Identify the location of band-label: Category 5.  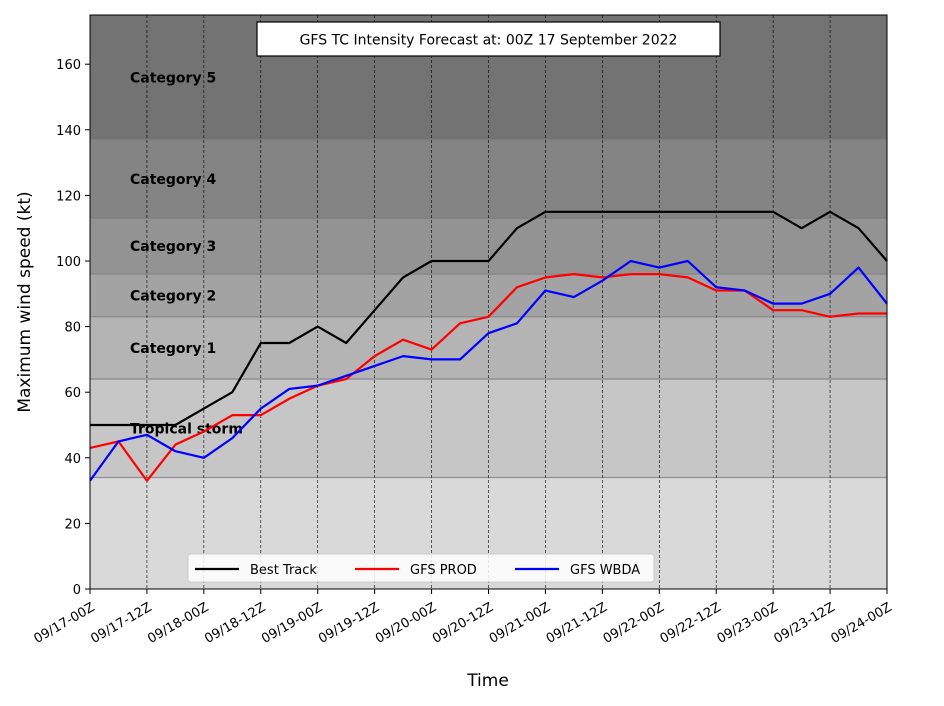
(173, 78).